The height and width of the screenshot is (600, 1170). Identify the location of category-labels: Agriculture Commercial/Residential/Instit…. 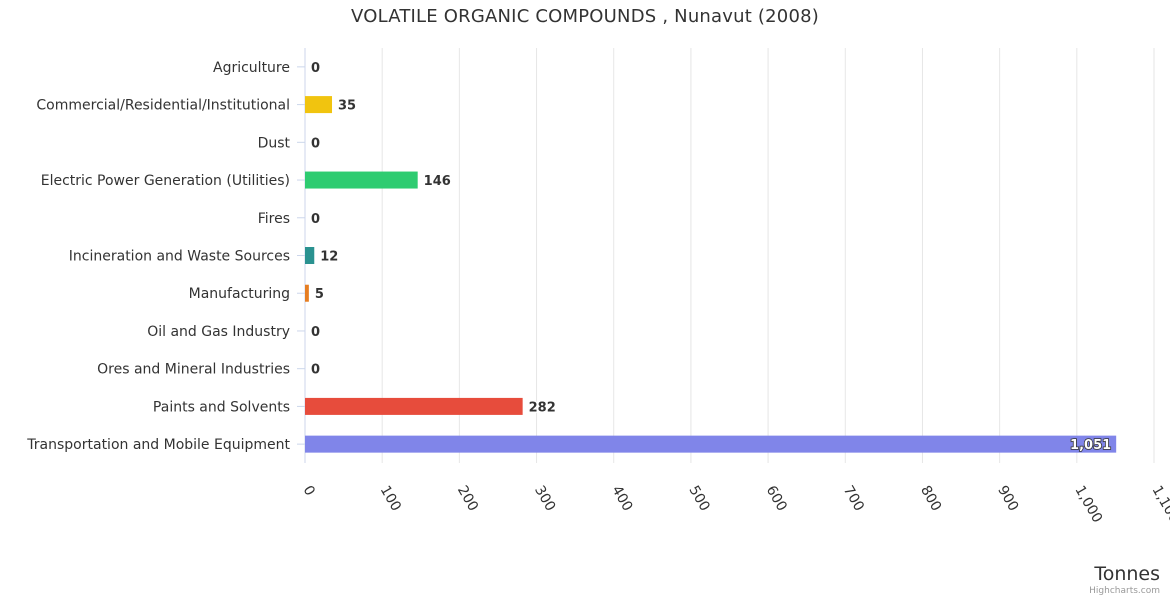
(158, 256).